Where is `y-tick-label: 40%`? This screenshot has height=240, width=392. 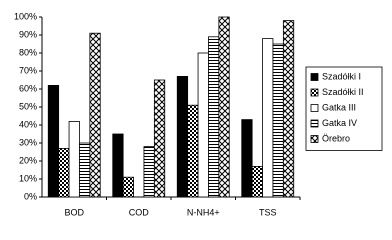 y-tick-label: 40% is located at coordinates (28, 124).